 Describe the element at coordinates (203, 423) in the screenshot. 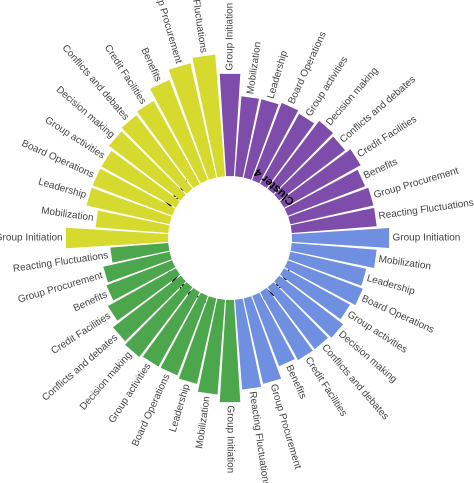

I see `cluster-3-label-mobilization: Mobilization` at that location.